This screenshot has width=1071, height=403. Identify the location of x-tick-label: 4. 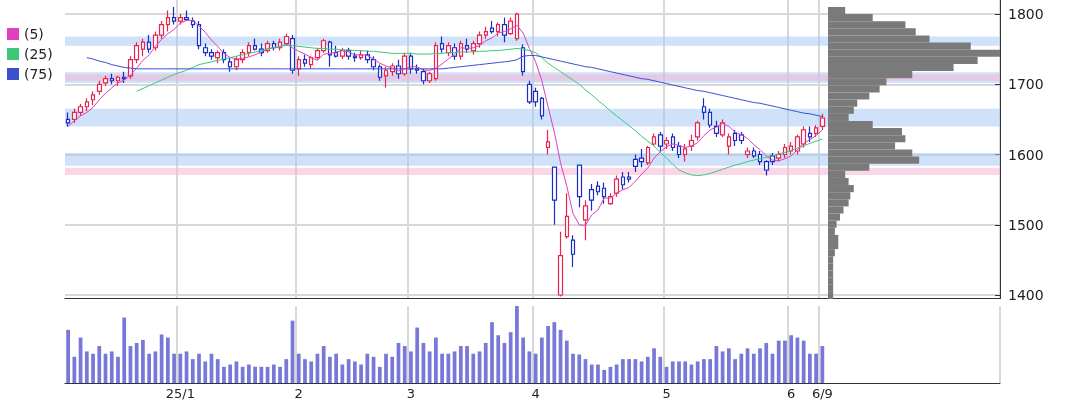
(535, 393).